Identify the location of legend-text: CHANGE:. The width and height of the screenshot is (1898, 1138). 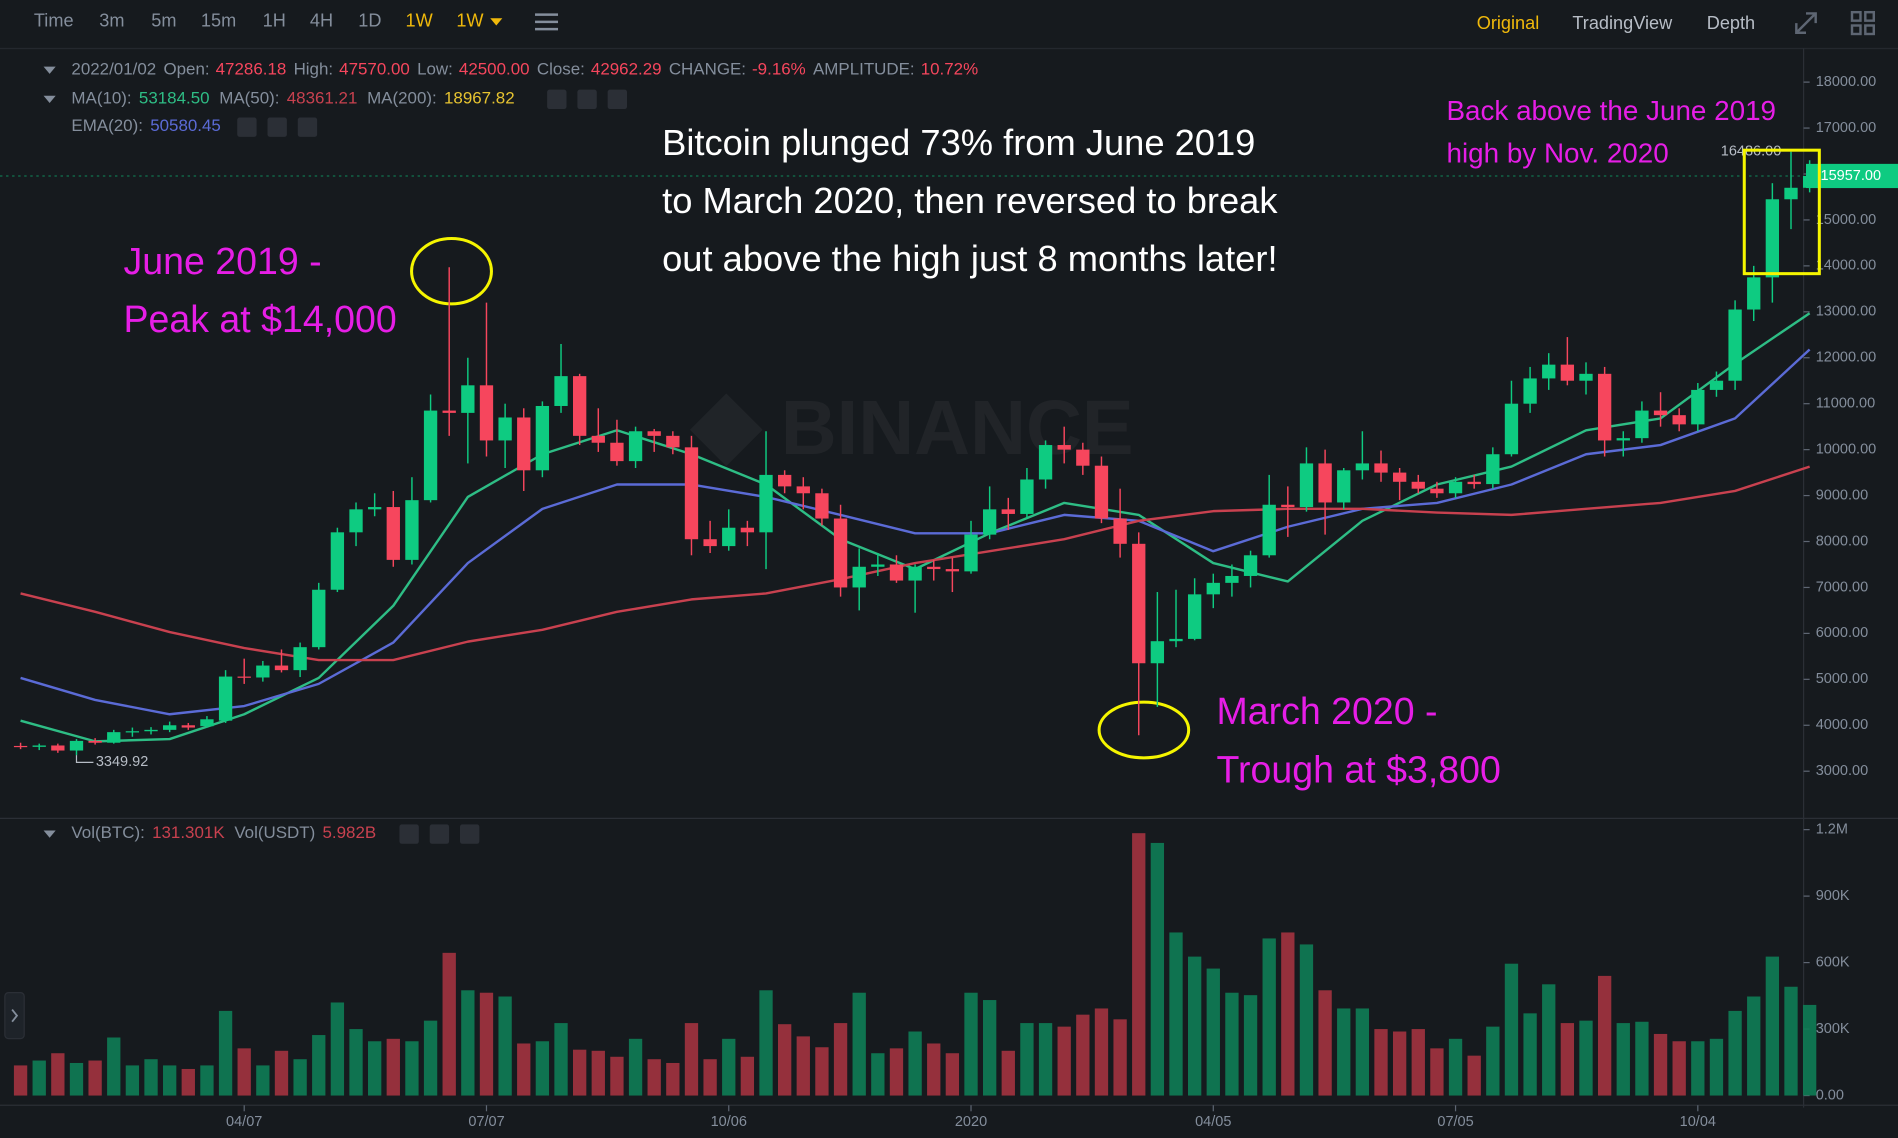
(707, 69).